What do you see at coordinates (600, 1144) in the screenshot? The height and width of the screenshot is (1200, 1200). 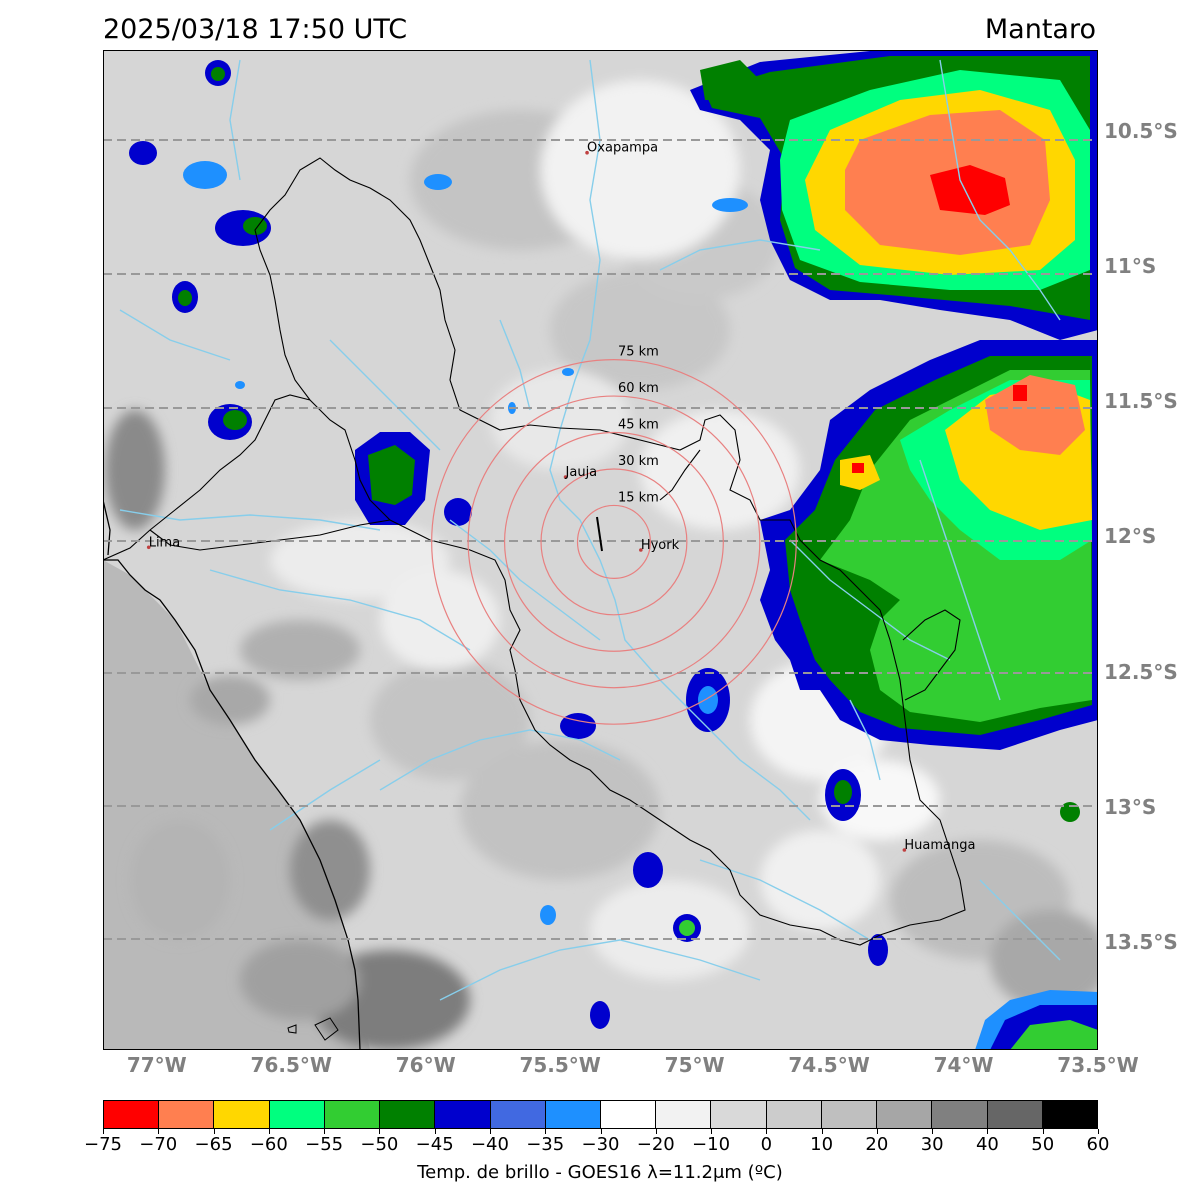 I see `colorbar-tick-label: −30` at bounding box center [600, 1144].